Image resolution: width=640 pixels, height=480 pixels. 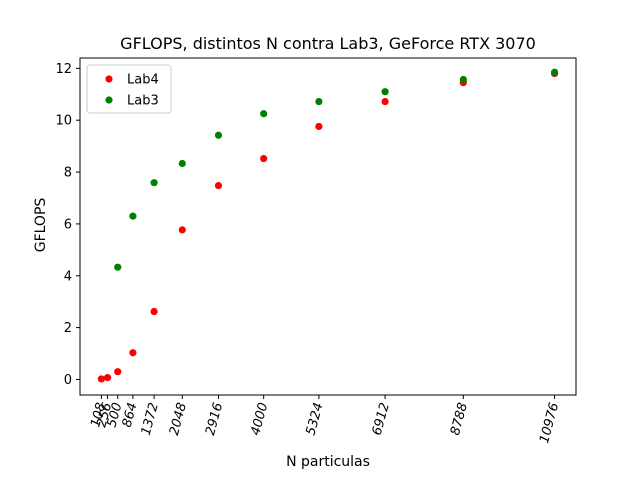 I want to click on y-tick-label: 0, so click(x=68, y=380).